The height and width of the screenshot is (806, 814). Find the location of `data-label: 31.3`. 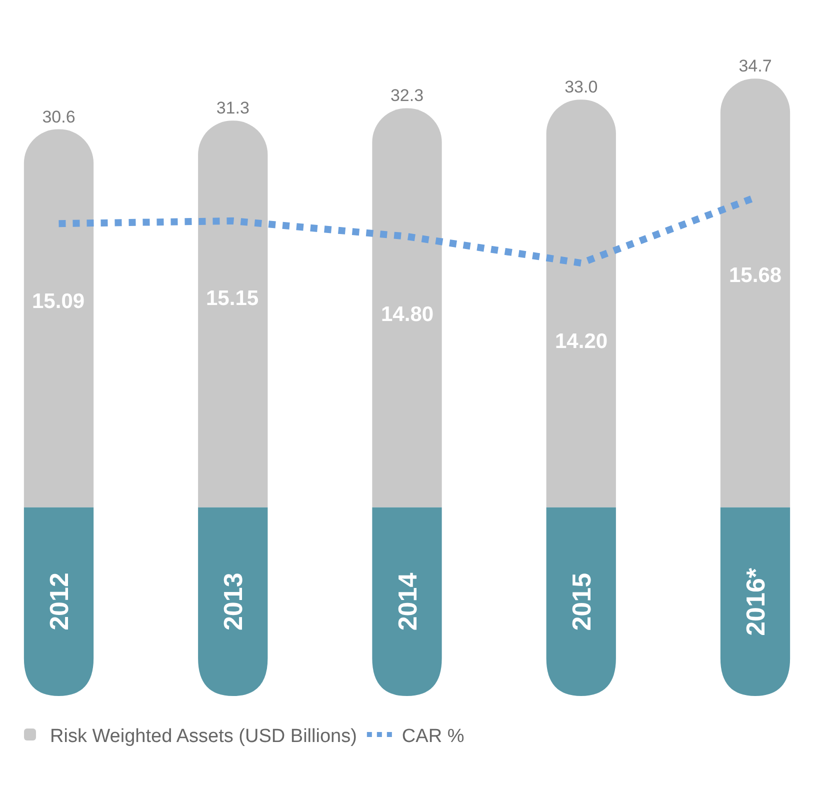

data-label: 31.3 is located at coordinates (233, 108).